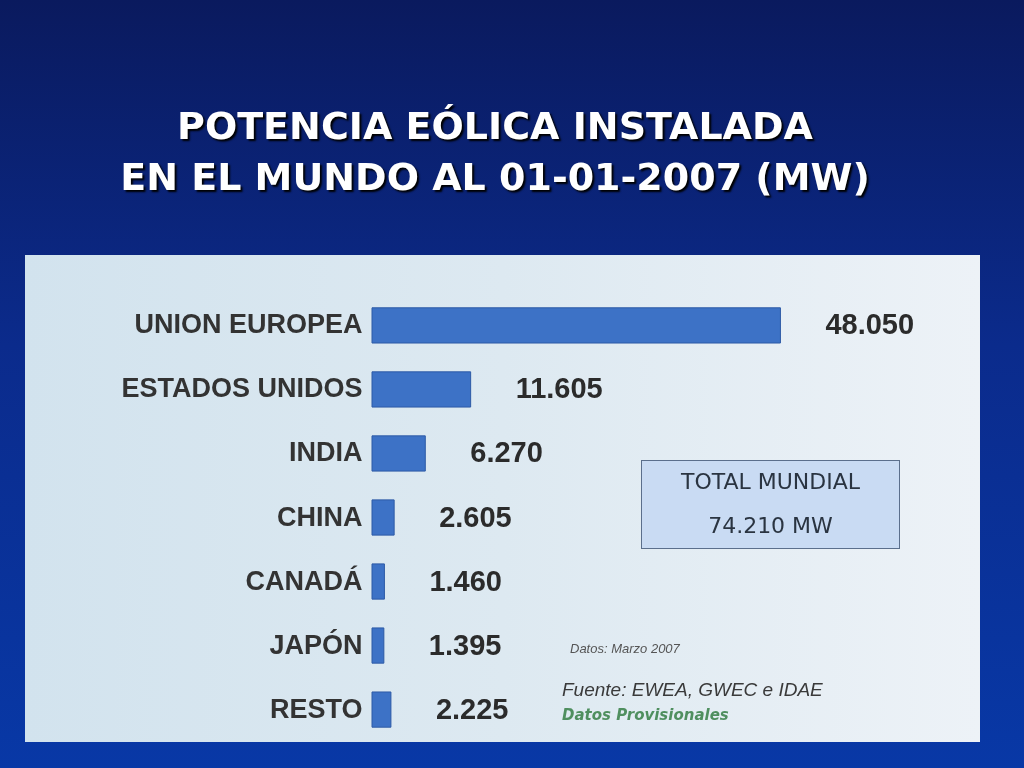 This screenshot has height=768, width=1024. What do you see at coordinates (316, 708) in the screenshot?
I see `y-tick-label: RESTO` at bounding box center [316, 708].